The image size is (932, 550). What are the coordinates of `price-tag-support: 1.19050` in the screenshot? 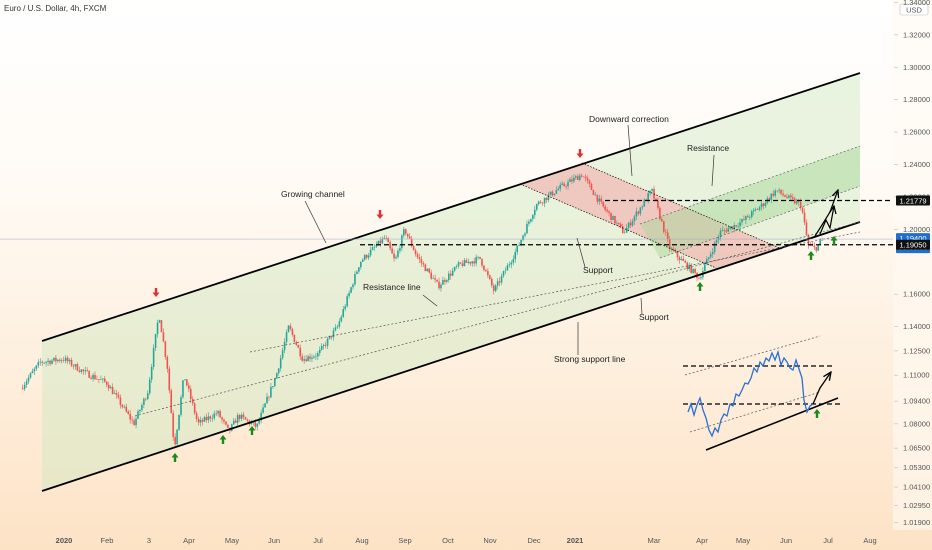 It's located at (913, 244).